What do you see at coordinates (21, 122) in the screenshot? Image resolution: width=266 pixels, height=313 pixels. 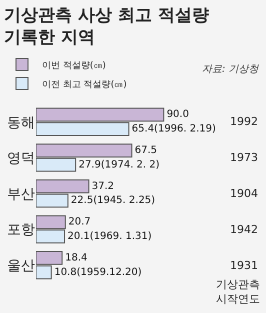 I see `y-tick-label: 동해` at bounding box center [21, 122].